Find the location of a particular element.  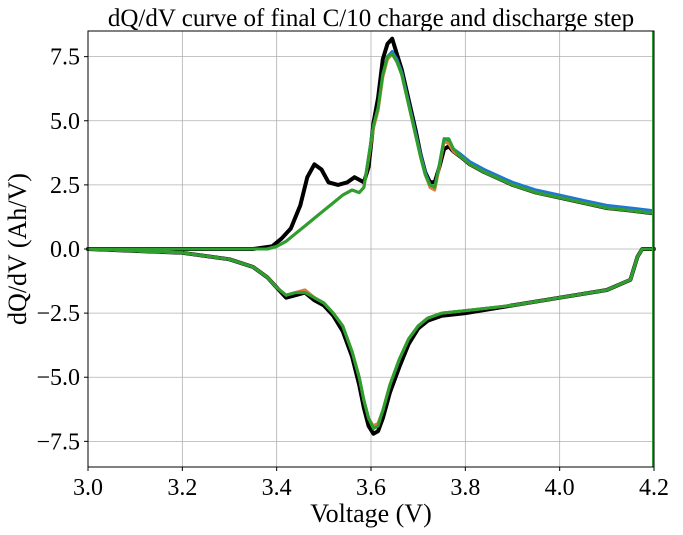

y-tick-label: 7.5 is located at coordinates (65, 58).